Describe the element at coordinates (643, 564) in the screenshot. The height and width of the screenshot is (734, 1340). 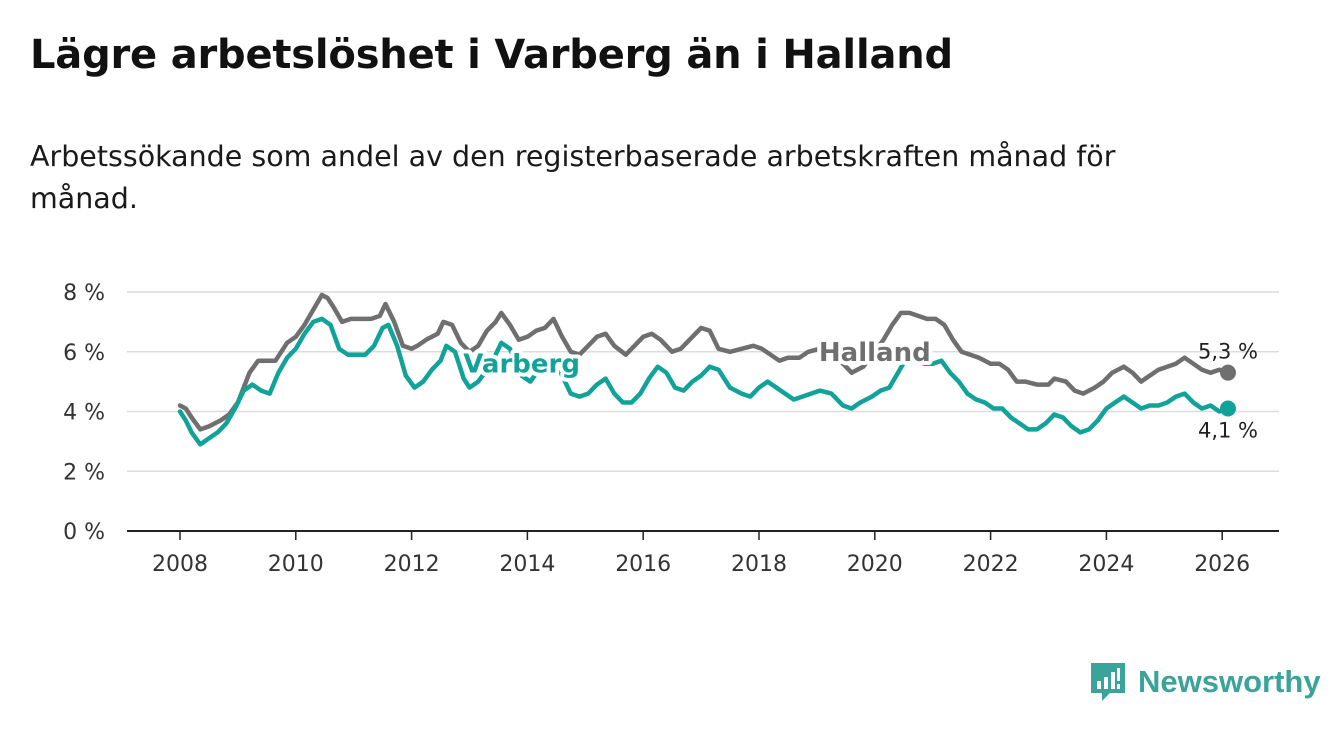
I see `x-tick-label: 2016` at that location.